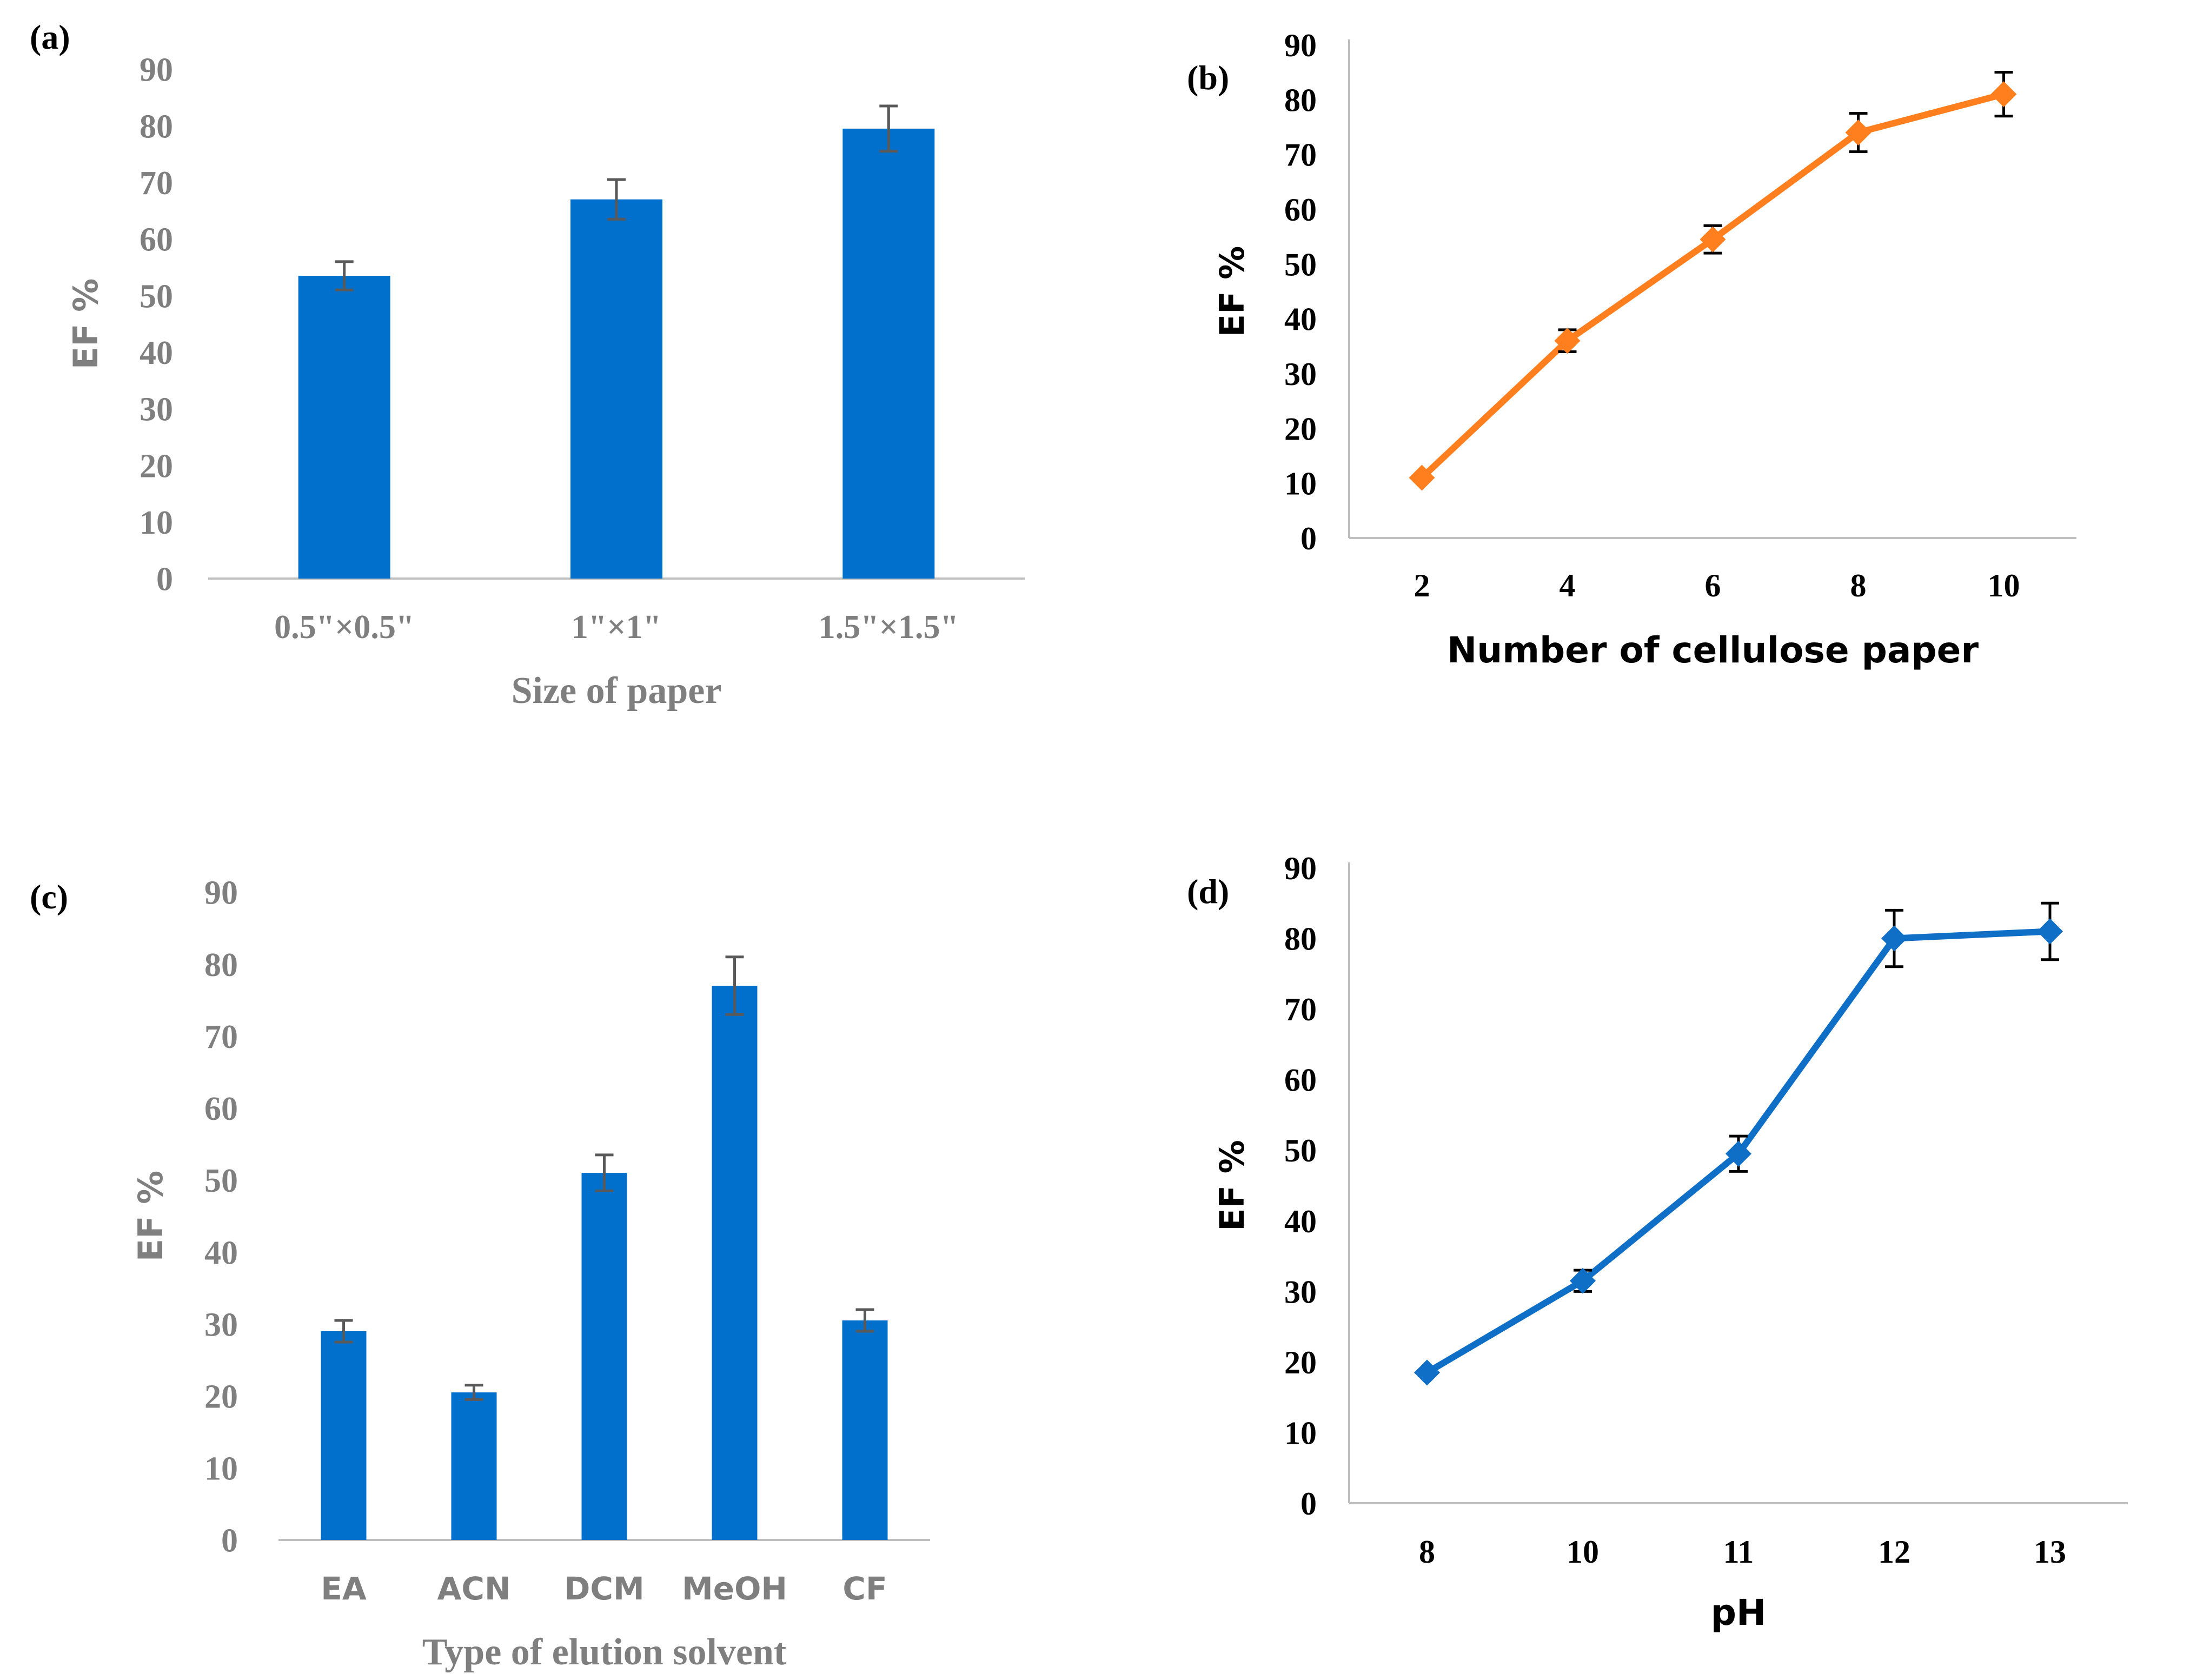  What do you see at coordinates (604, 1652) in the screenshot?
I see `x-axis-title: Type of elution solvent` at bounding box center [604, 1652].